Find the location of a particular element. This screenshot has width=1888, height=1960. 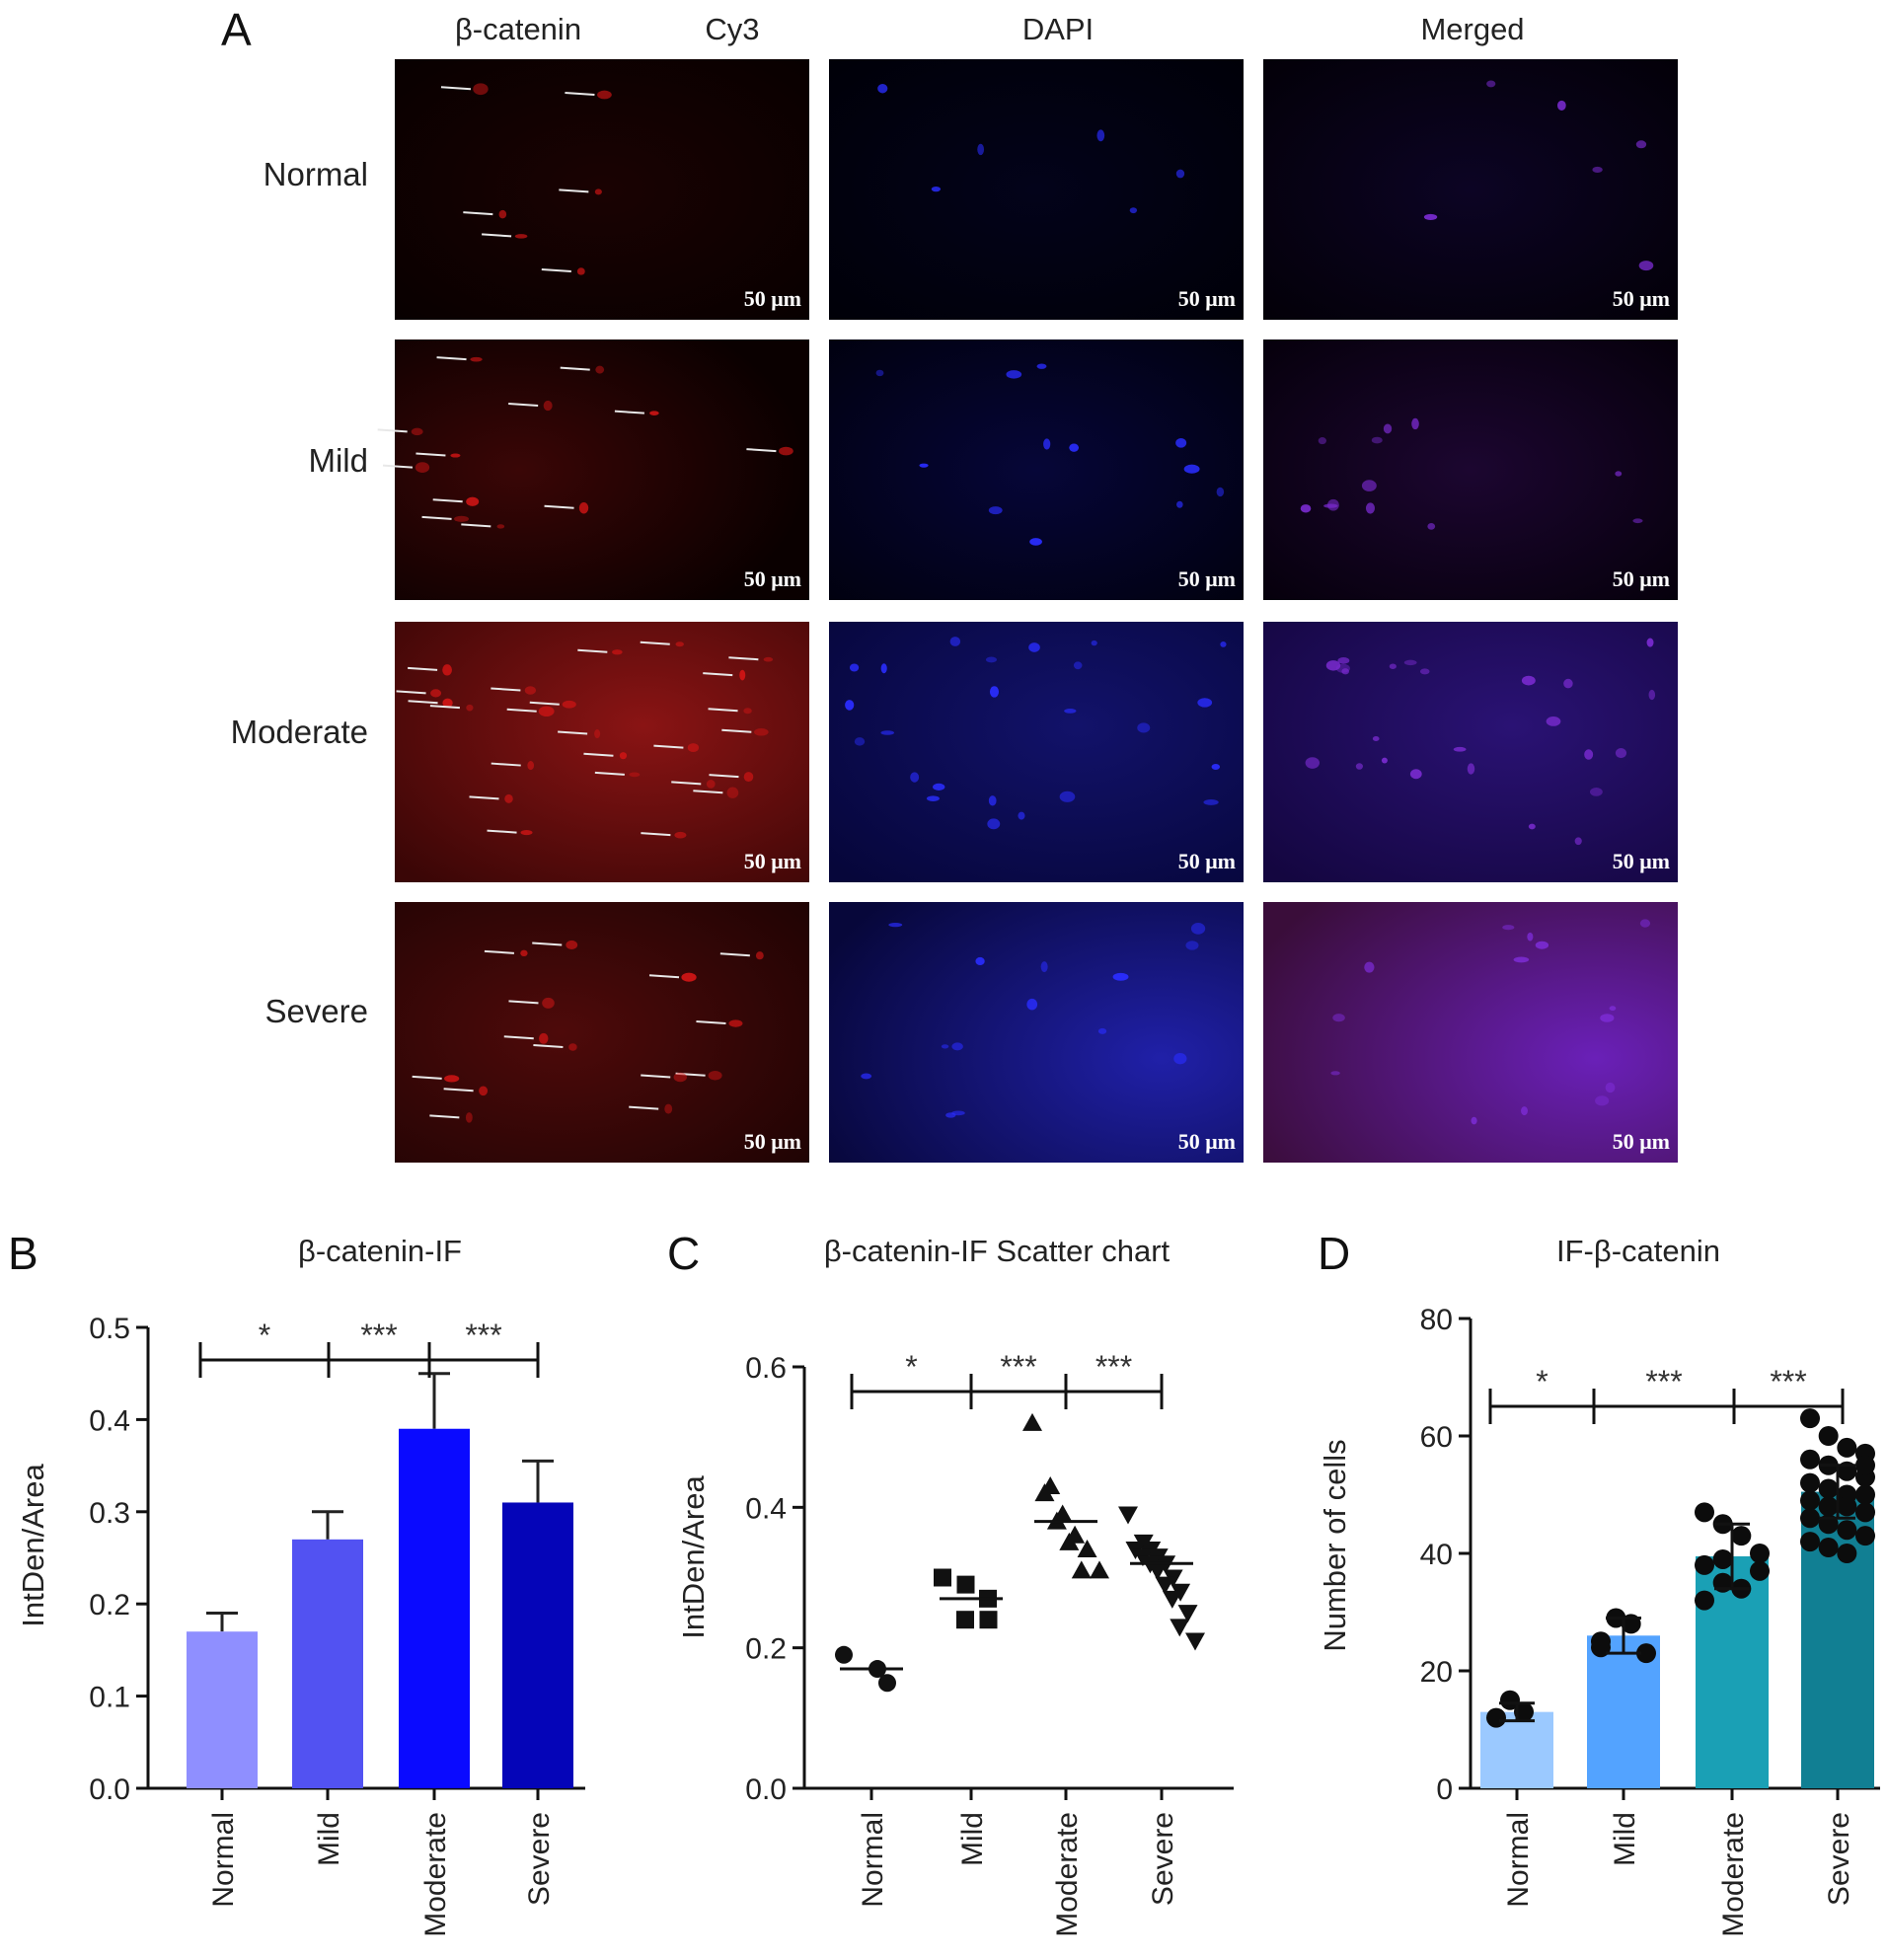

micrograph-mild-merged-background is located at coordinates (1470, 469).